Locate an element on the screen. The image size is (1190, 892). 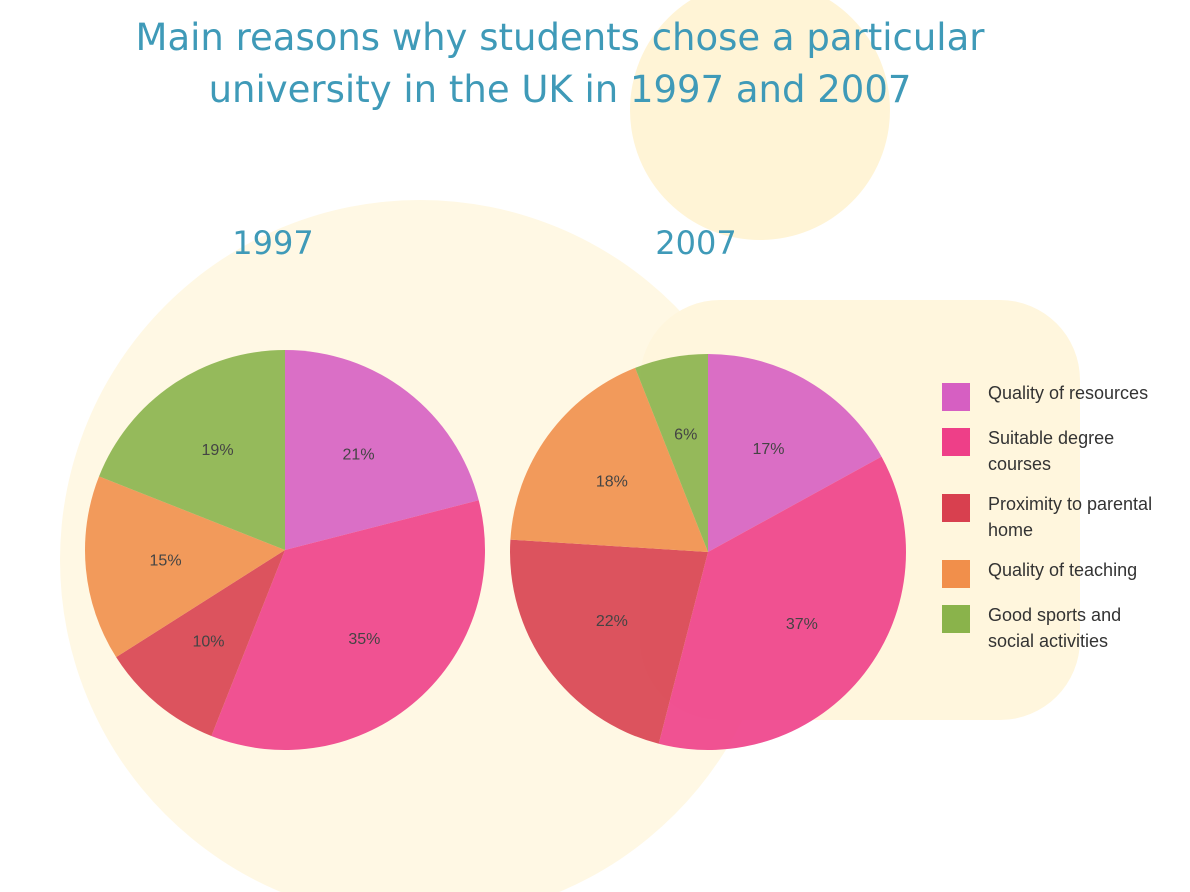
legend-item: Suitable degree courses is located at coordinates (1066, 451).